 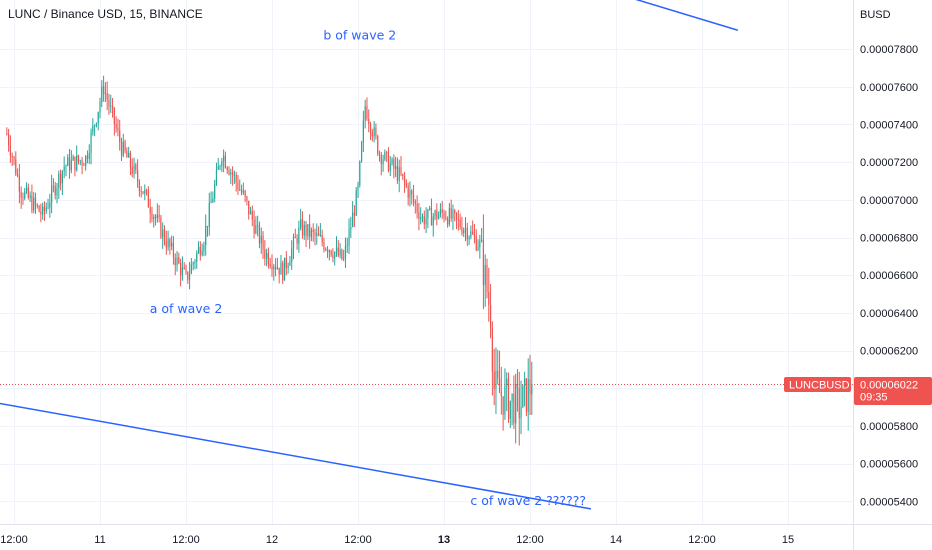 What do you see at coordinates (359, 35) in the screenshot?
I see `wave-annotation: b of wave 2` at bounding box center [359, 35].